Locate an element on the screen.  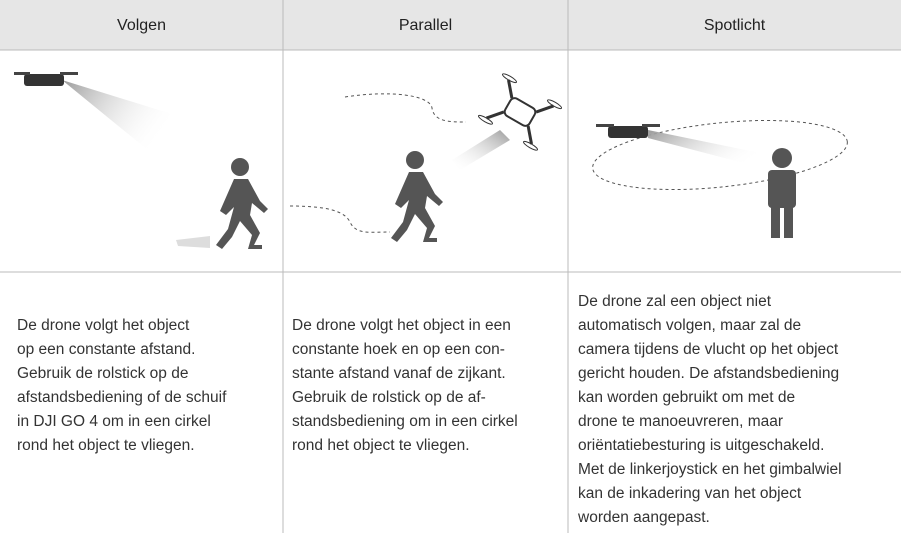
description-line: constante hoek en op een con- is located at coordinates (398, 349).